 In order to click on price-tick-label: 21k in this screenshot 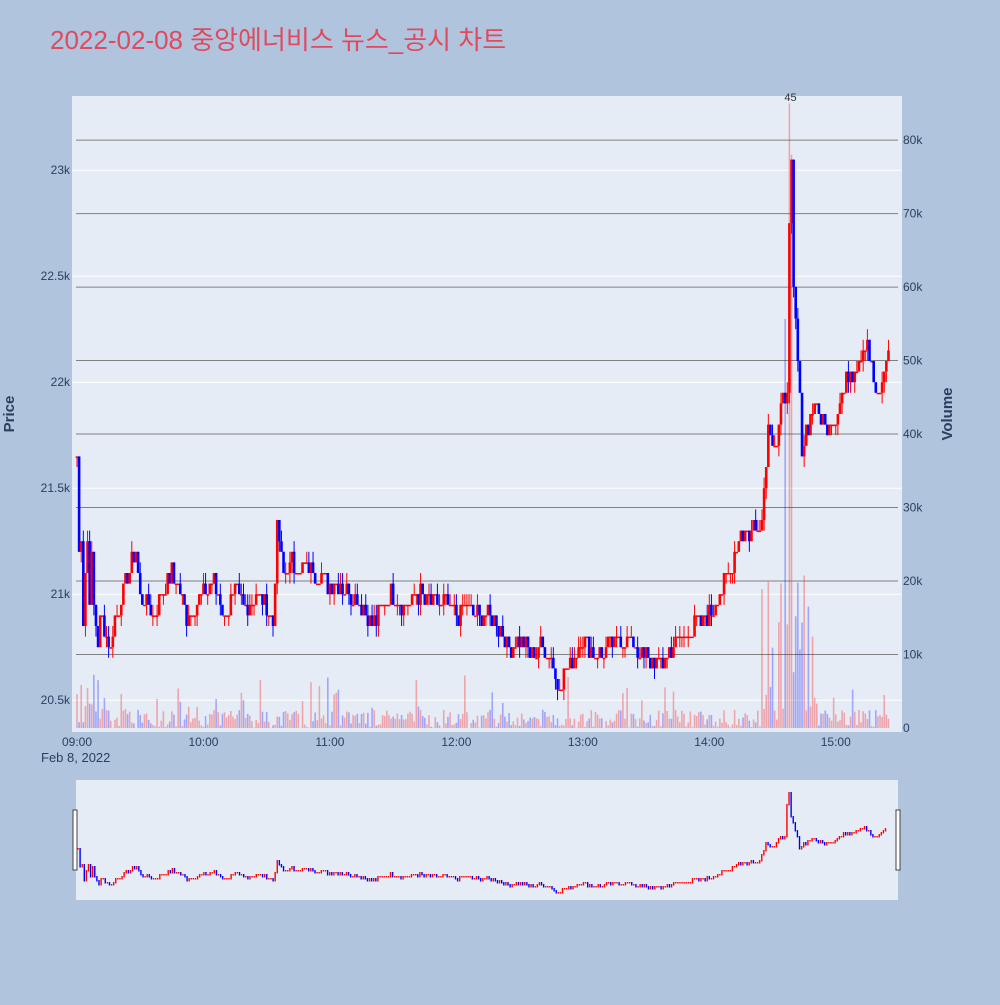, I will do `click(61, 594)`.